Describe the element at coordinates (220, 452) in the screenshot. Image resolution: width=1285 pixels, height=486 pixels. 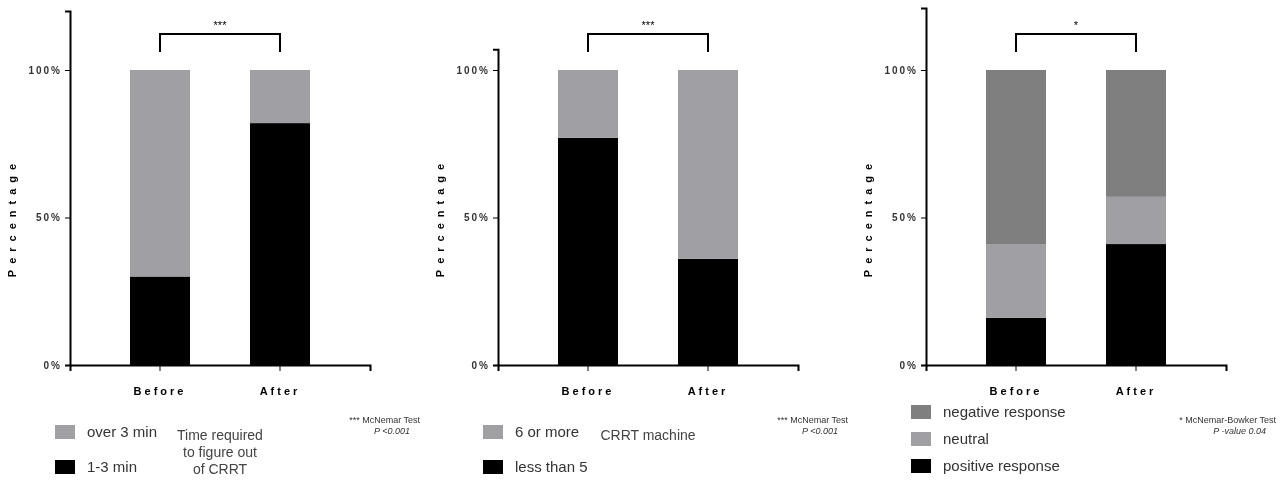
I see `x-axis-title: Time required to figure out of CRRT` at that location.